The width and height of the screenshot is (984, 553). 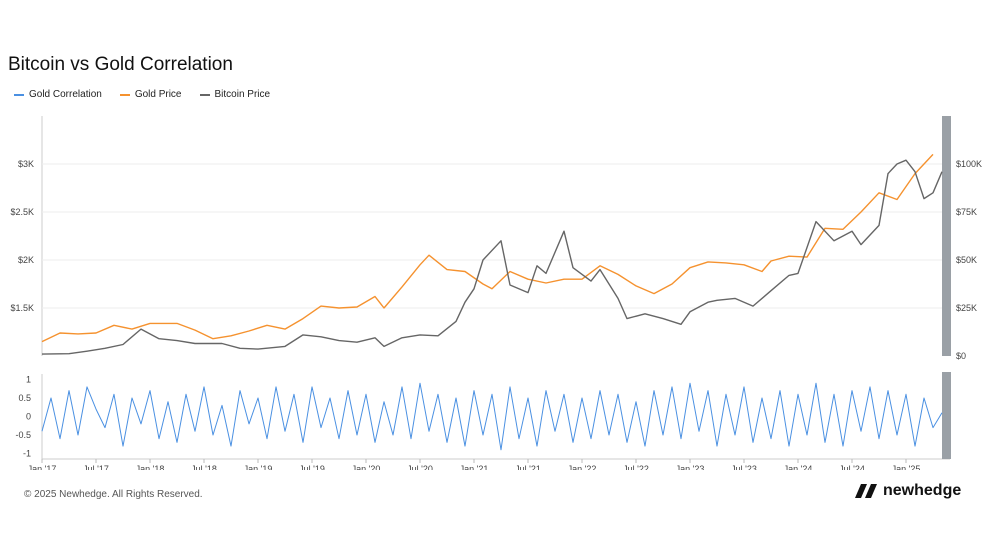 I want to click on left-axis-tick-label: $1.5K, so click(x=22, y=308).